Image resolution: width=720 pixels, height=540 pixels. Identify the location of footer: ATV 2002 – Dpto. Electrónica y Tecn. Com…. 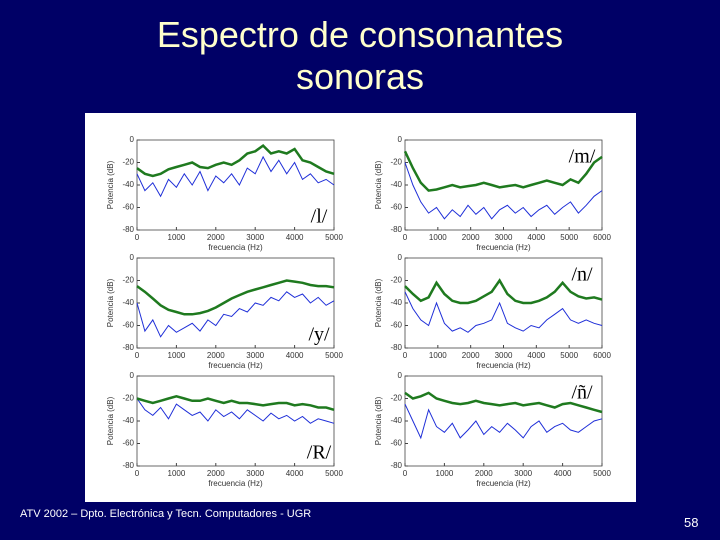
(166, 514).